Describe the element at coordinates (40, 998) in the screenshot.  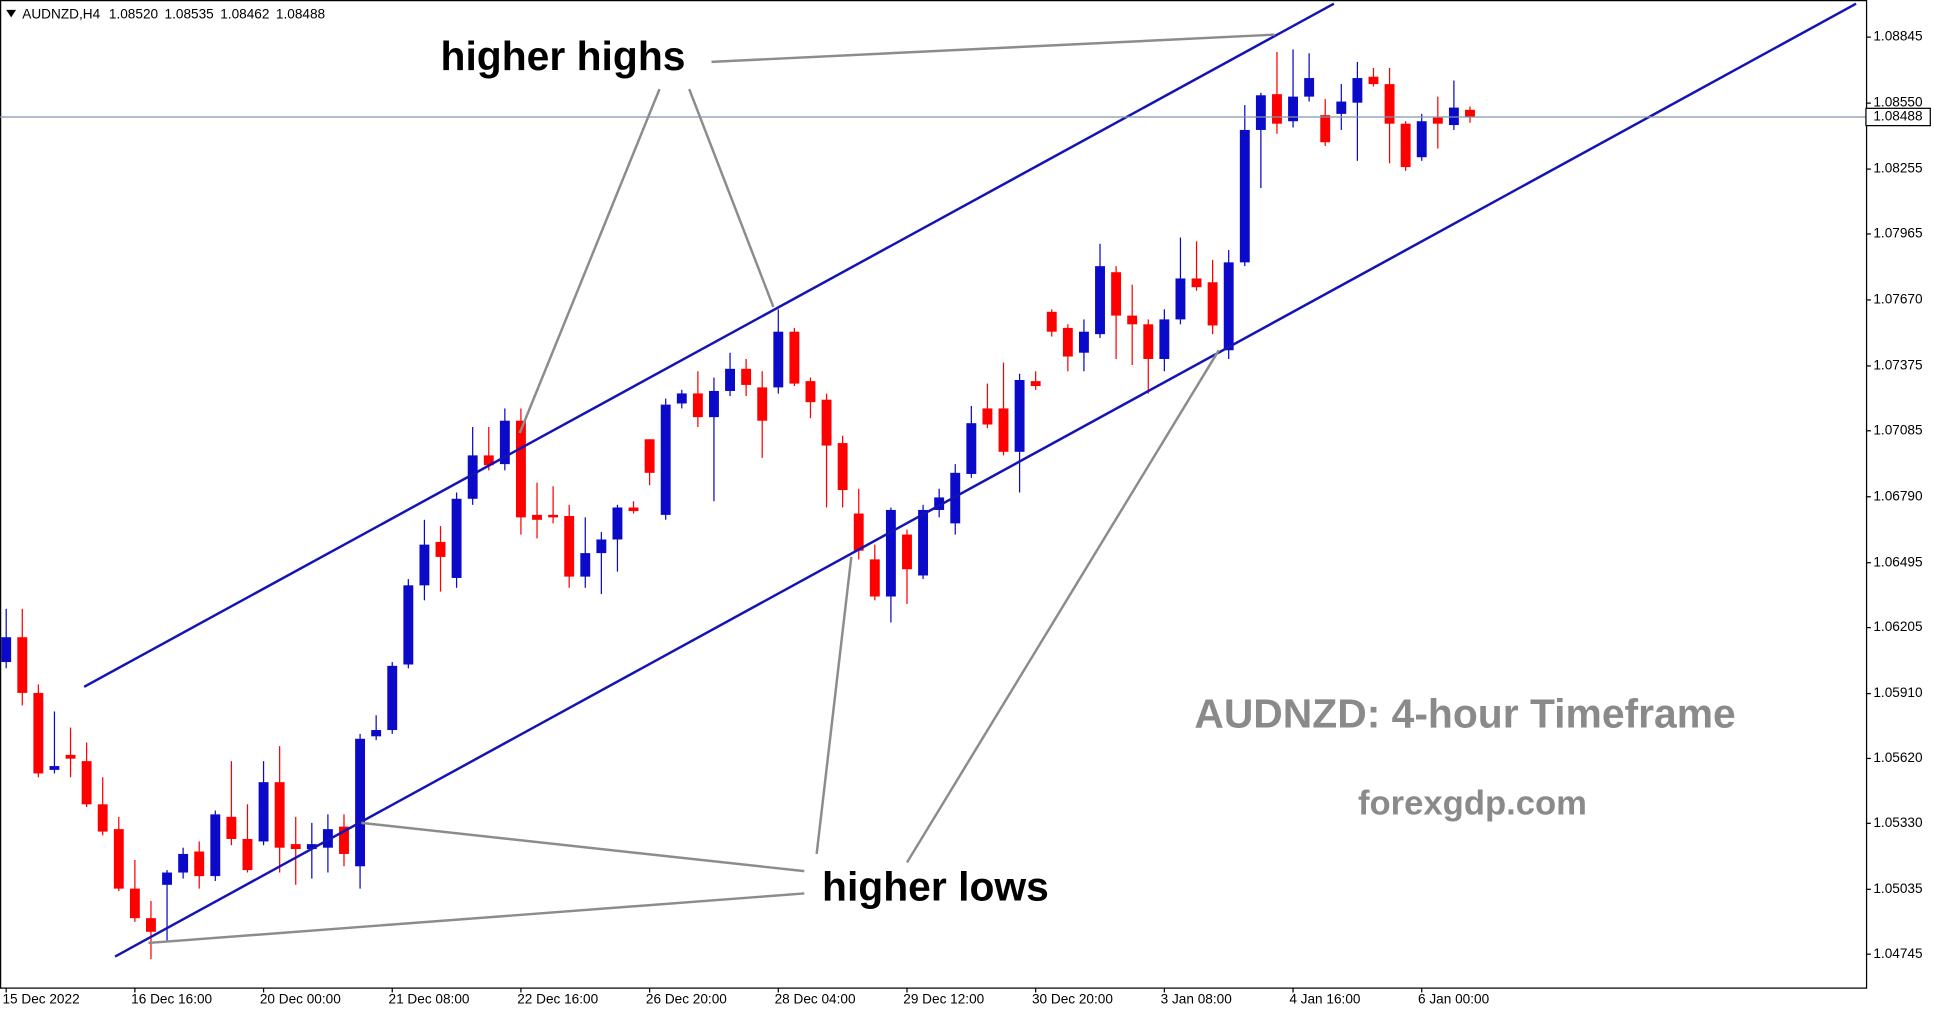
I see `x-tick-label: 15 Dec 2022` at that location.